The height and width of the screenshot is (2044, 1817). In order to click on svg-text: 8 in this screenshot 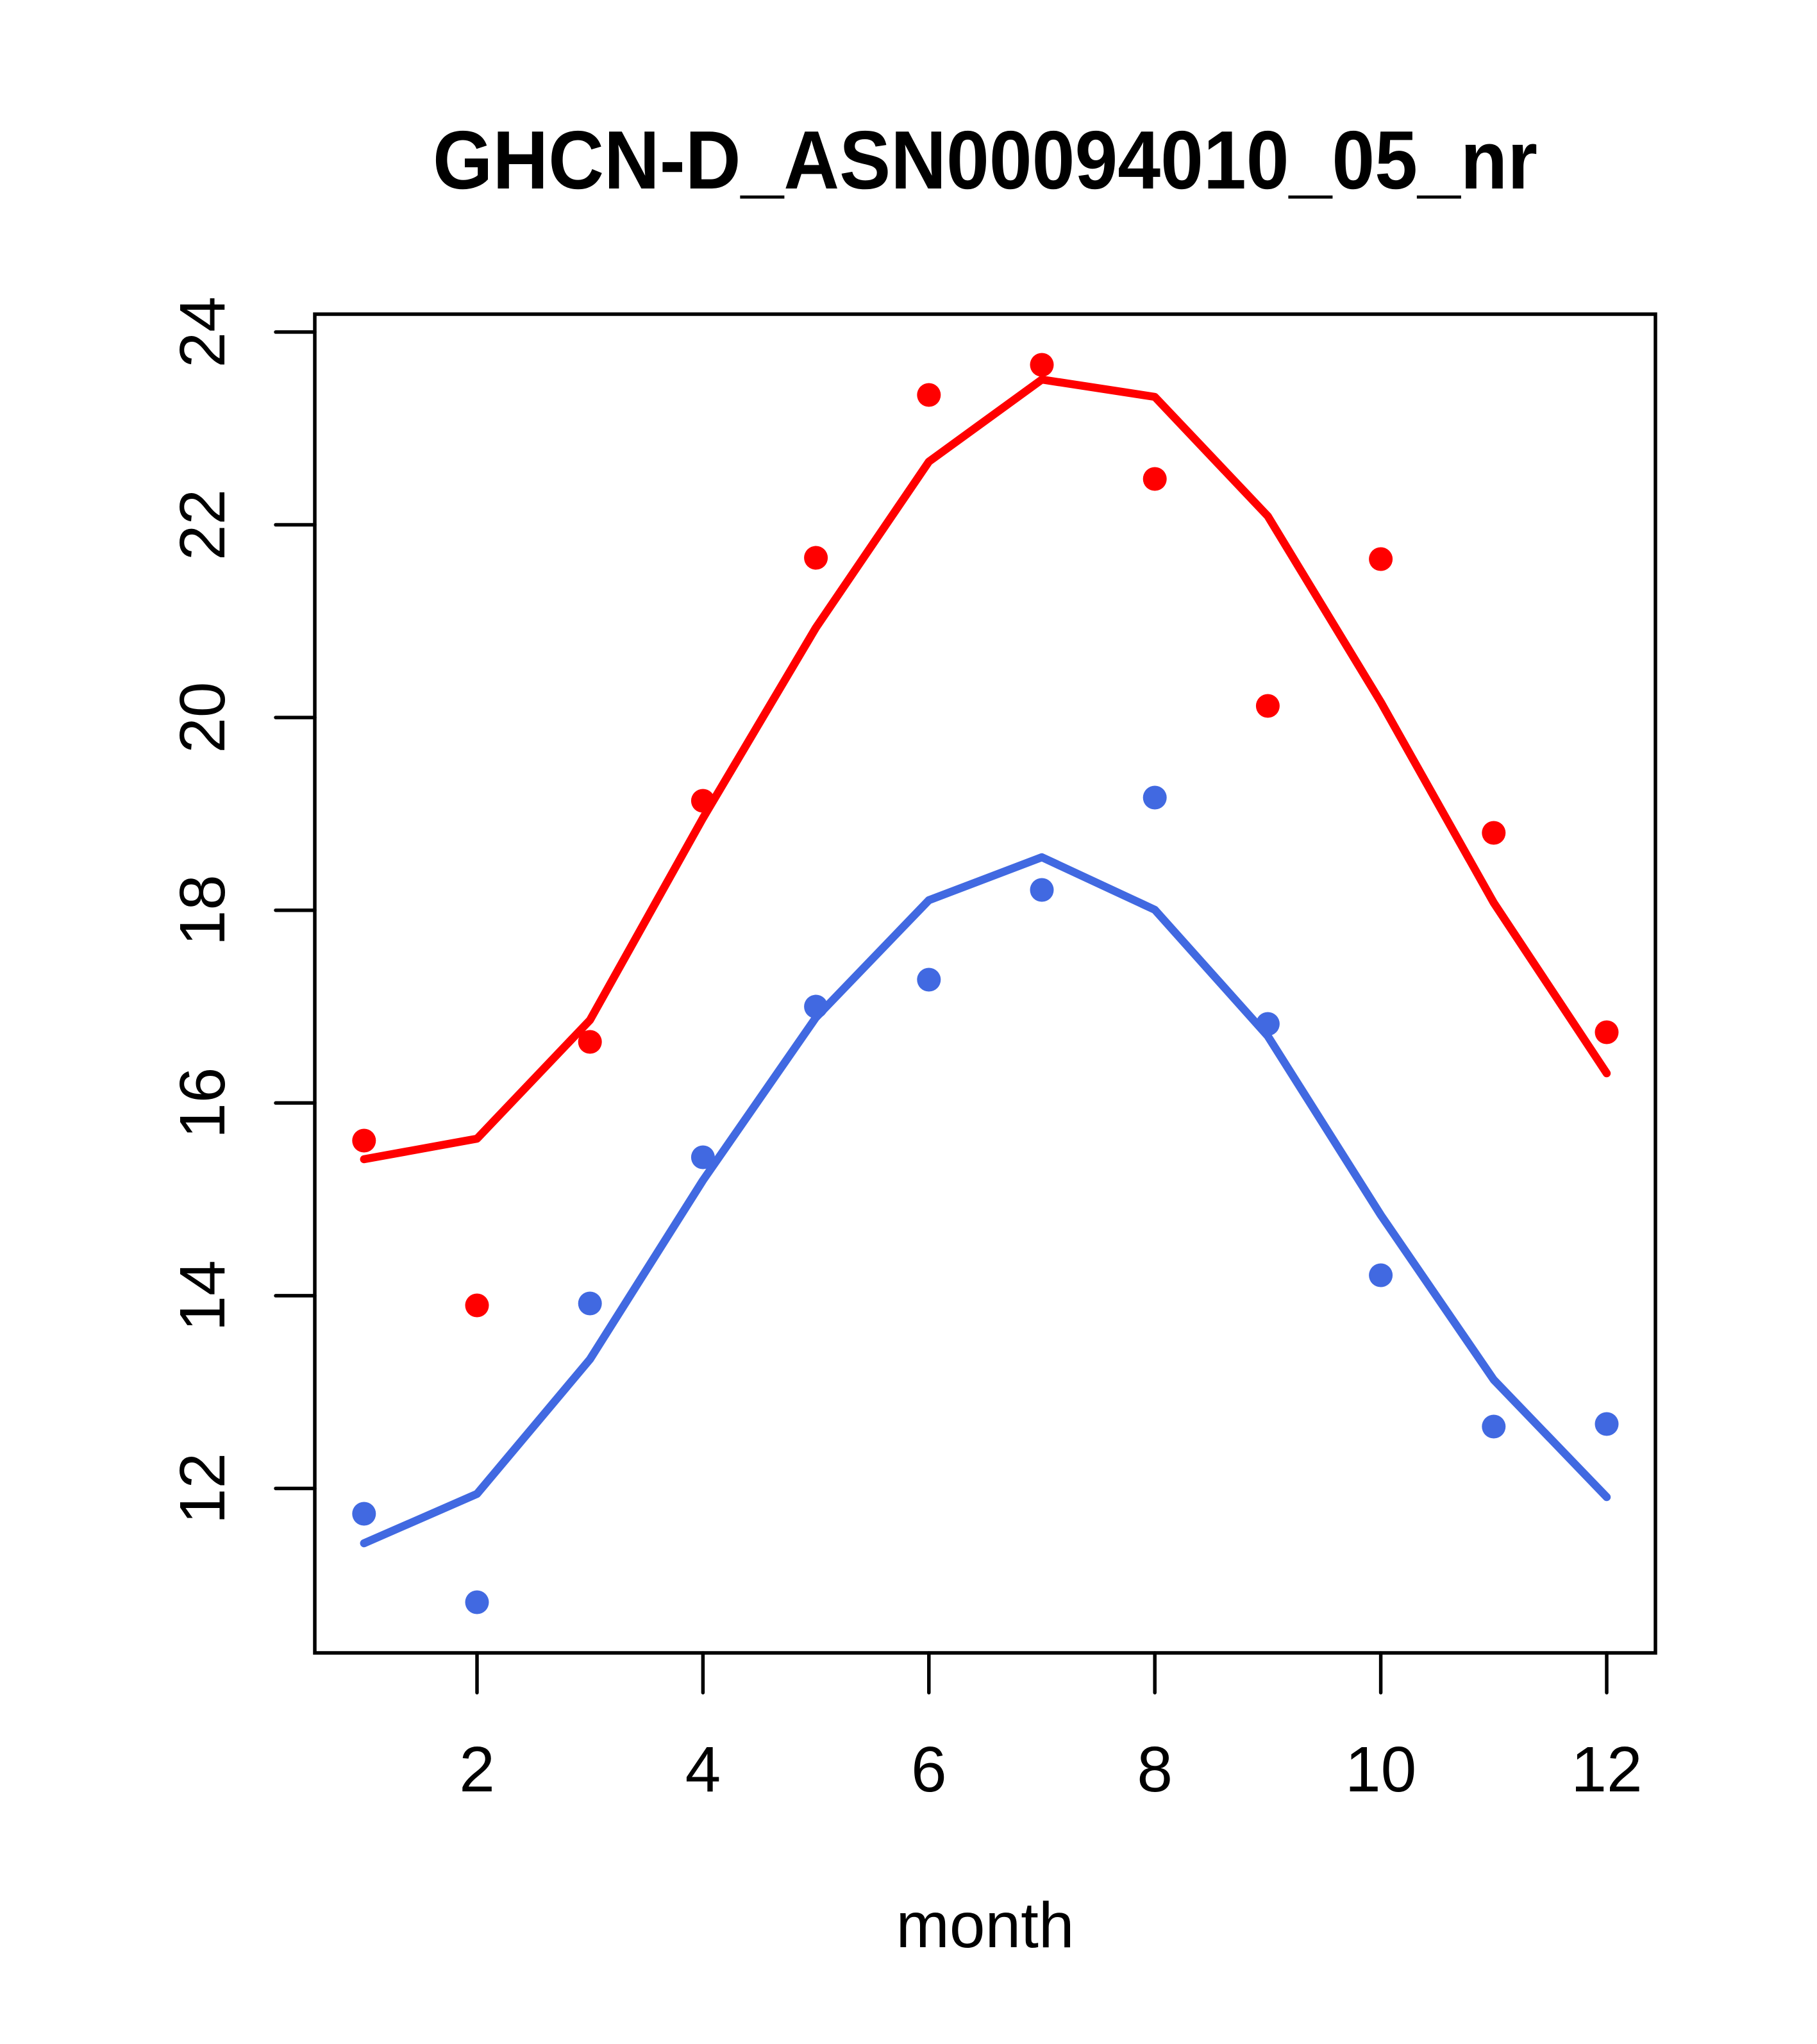, I will do `click(1155, 1769)`.